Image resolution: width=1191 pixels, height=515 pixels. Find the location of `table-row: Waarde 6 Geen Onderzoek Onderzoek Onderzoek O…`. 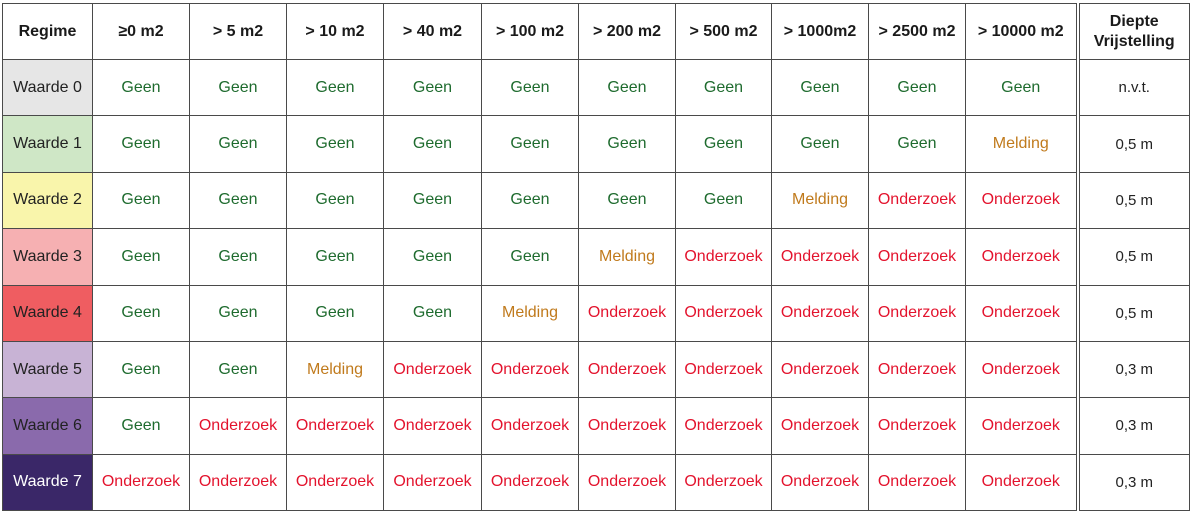

table-row: Waarde 6 Geen Onderzoek Onderzoek Onderzoek O… is located at coordinates (596, 426).